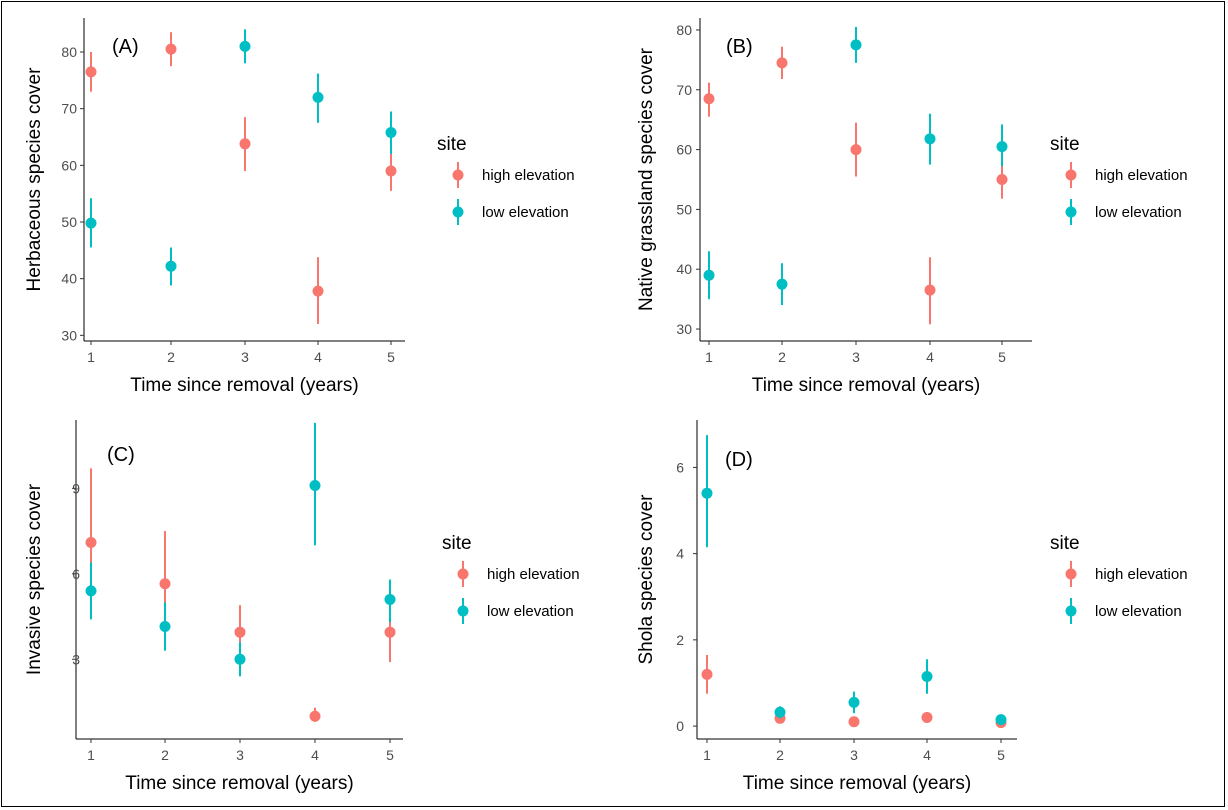  Describe the element at coordinates (1071, 175) in the screenshot. I see `panel-b-legend-key-high-elevation` at that location.